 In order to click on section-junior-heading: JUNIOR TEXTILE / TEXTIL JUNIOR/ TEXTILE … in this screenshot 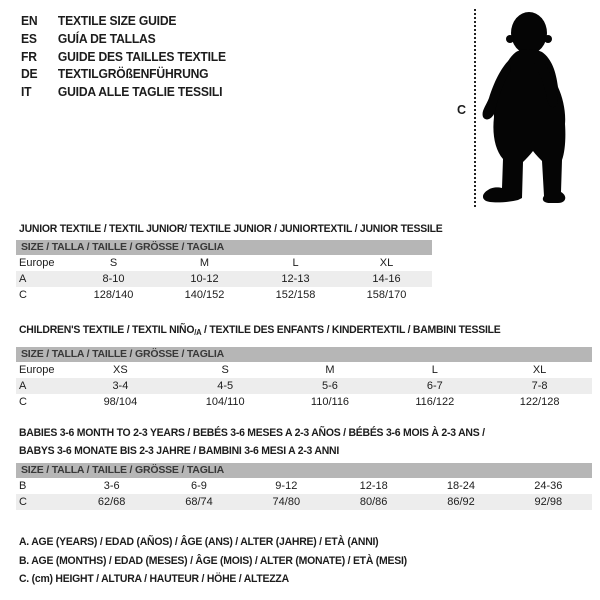, I will do `click(231, 229)`.